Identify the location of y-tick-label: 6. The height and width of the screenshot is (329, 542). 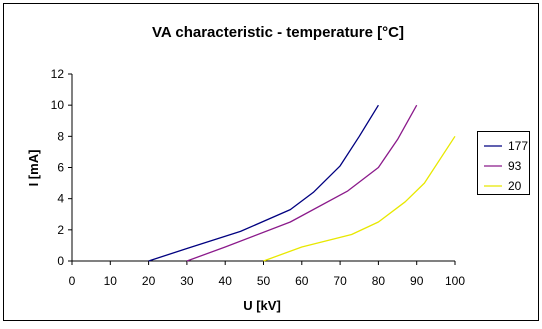
(60, 168).